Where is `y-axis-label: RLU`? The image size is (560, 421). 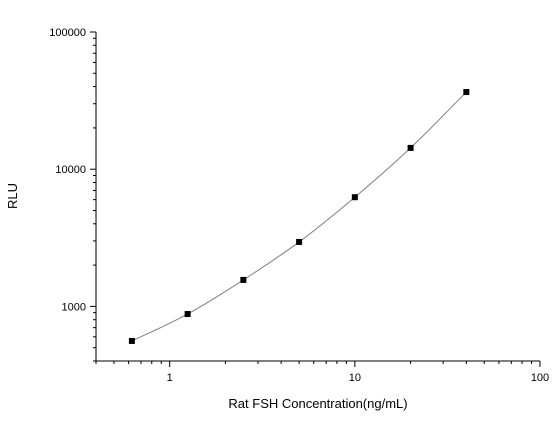 y-axis-label: RLU is located at coordinates (12, 196).